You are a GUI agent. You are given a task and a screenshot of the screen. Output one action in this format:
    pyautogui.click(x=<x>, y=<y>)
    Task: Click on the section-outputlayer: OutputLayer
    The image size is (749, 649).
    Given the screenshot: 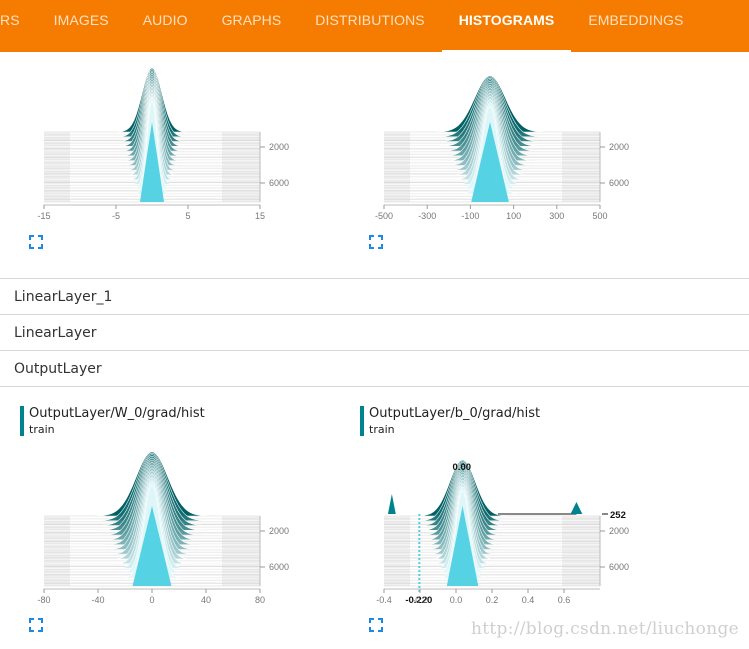 What is the action you would take?
    pyautogui.click(x=374, y=368)
    